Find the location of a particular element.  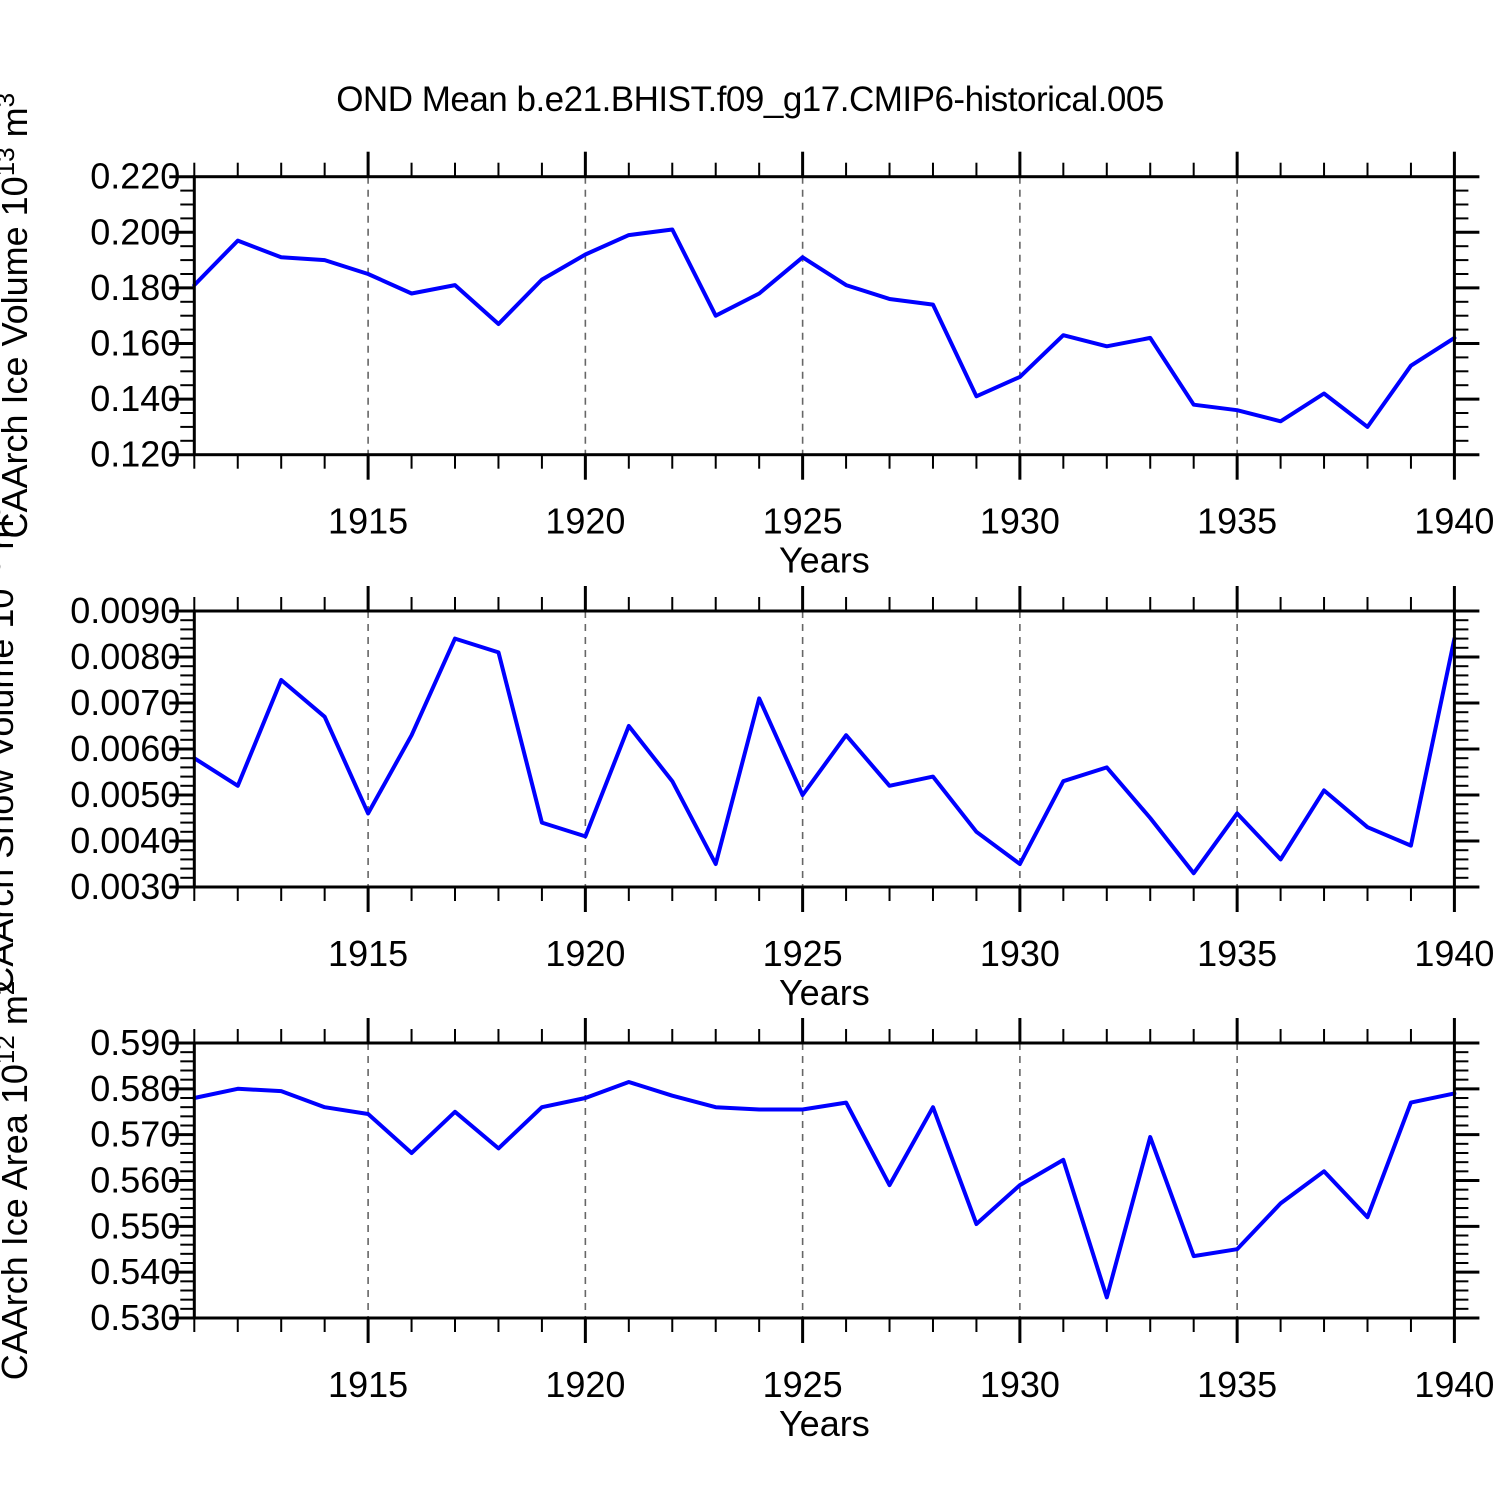

caarch-snow-volume-line is located at coordinates (824, 756).